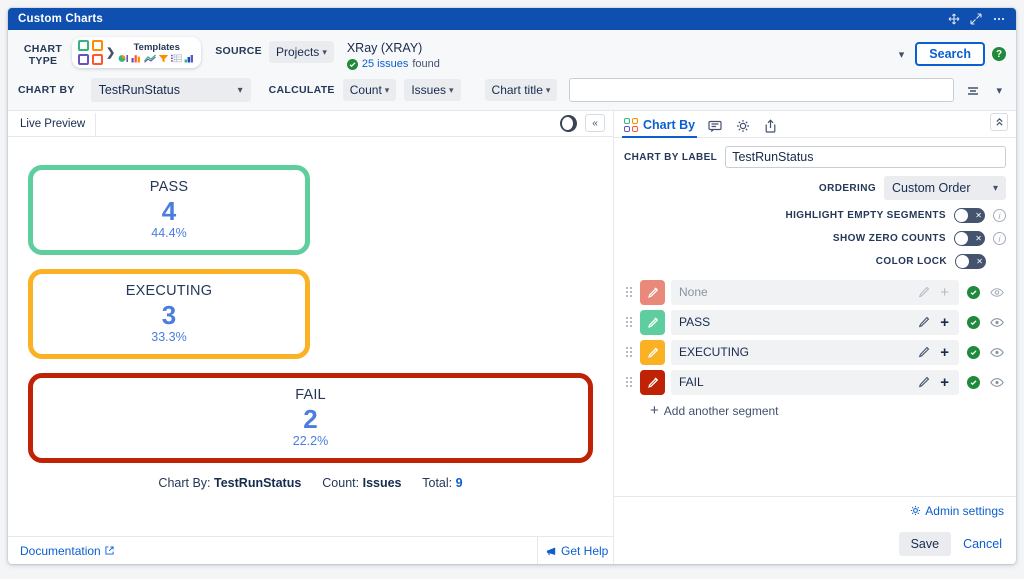 The height and width of the screenshot is (579, 1024). I want to click on show-zero-toggle: ✕, so click(969, 238).